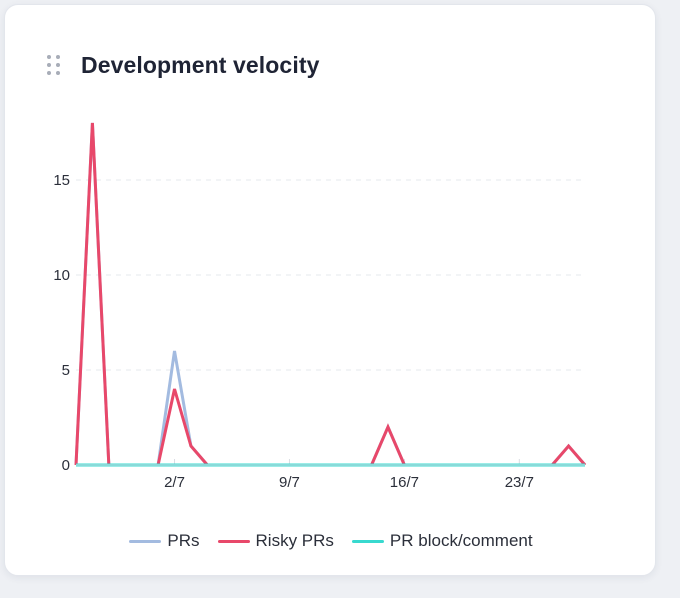 The width and height of the screenshot is (680, 598). I want to click on y-tick-label: 15, so click(61, 180).